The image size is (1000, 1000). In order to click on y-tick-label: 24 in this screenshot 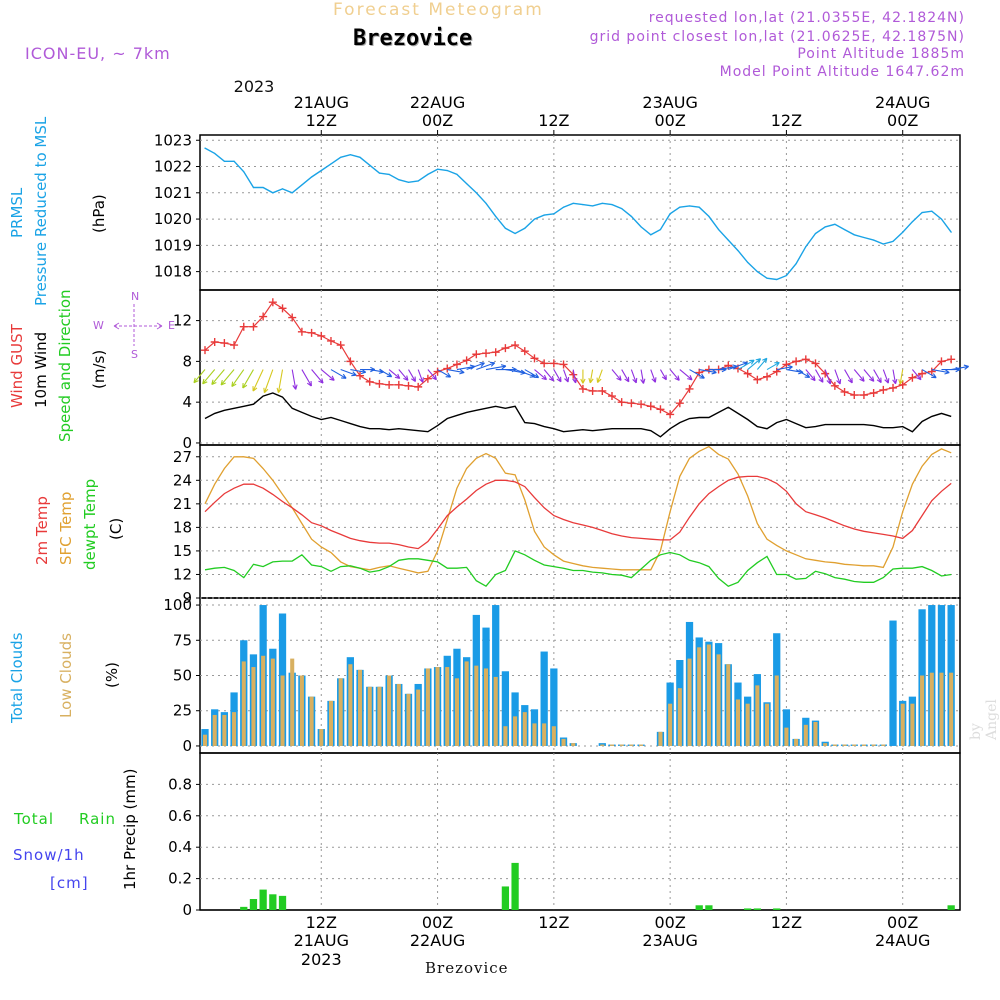, I will do `click(182, 480)`.